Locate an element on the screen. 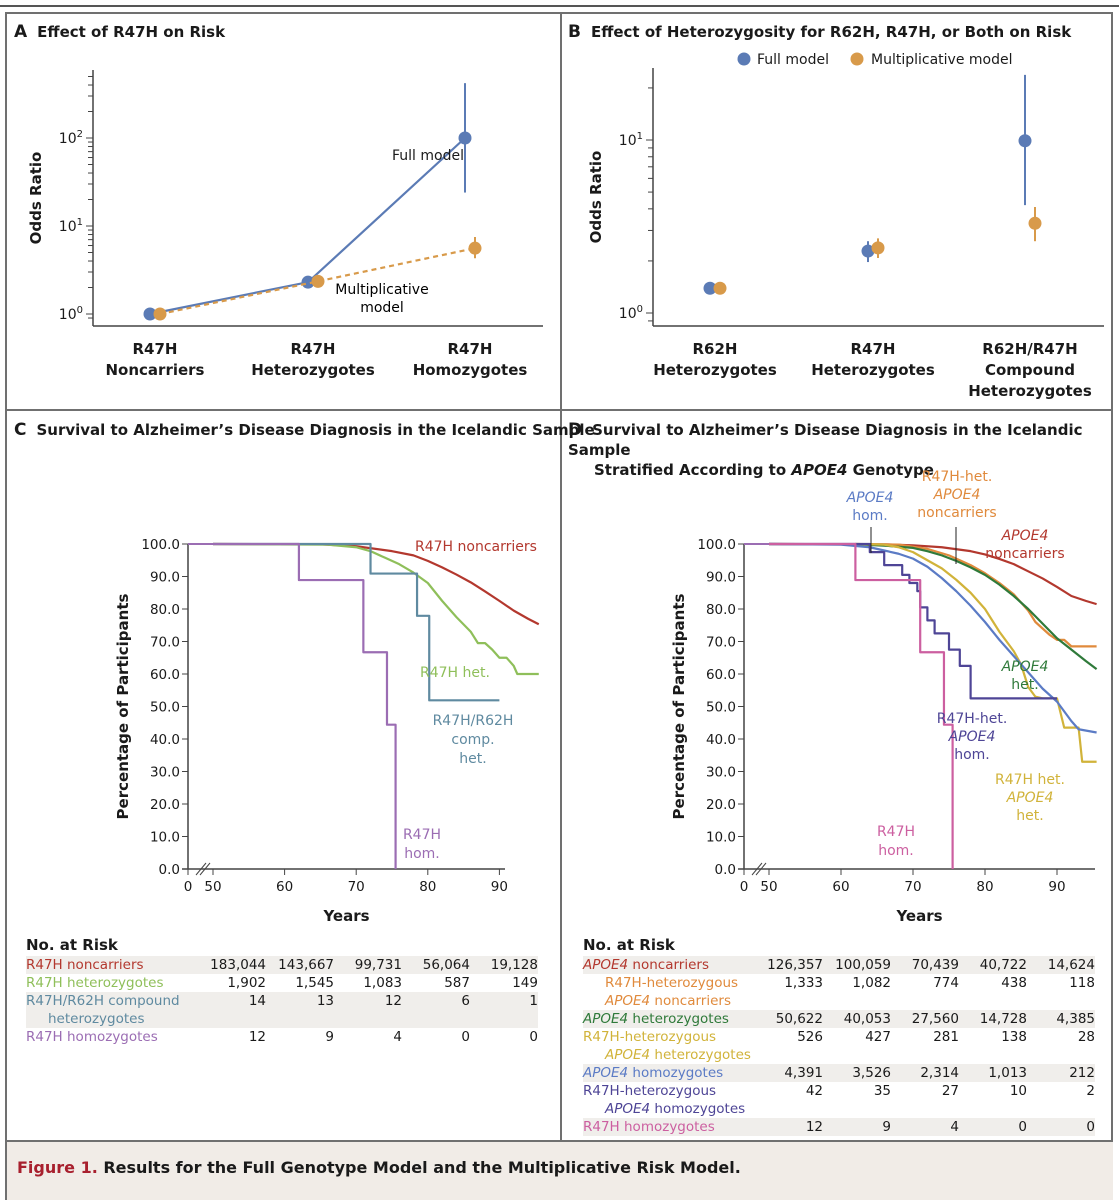 The height and width of the screenshot is (1200, 1119). x-tick-label: 0 is located at coordinates (188, 887).